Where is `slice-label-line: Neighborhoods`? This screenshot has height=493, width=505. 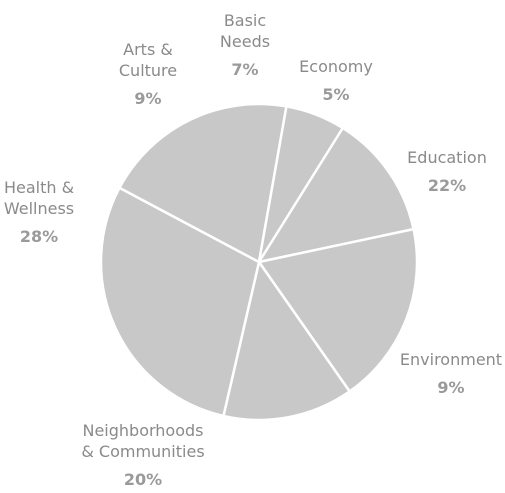 slice-label-line: Neighborhoods is located at coordinates (142, 430).